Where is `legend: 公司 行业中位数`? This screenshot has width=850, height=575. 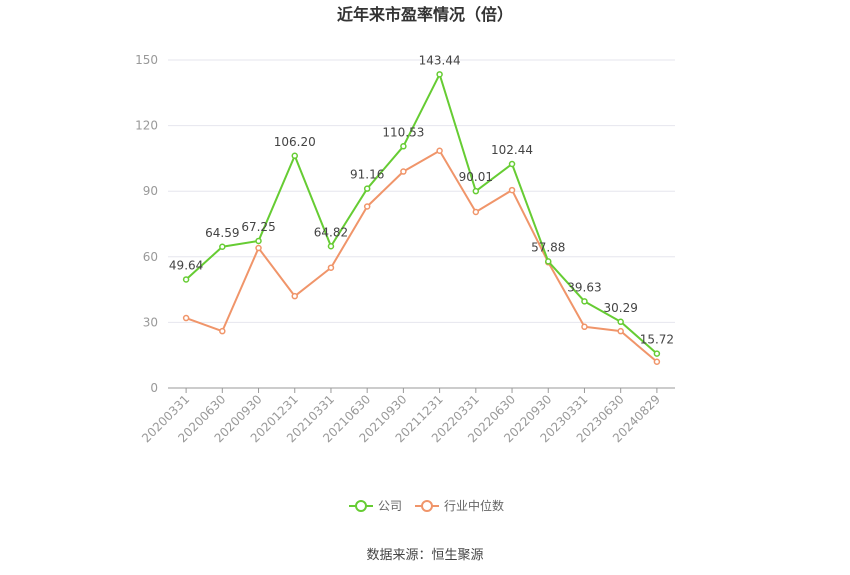 legend: 公司 行业中位数 is located at coordinates (426, 505).